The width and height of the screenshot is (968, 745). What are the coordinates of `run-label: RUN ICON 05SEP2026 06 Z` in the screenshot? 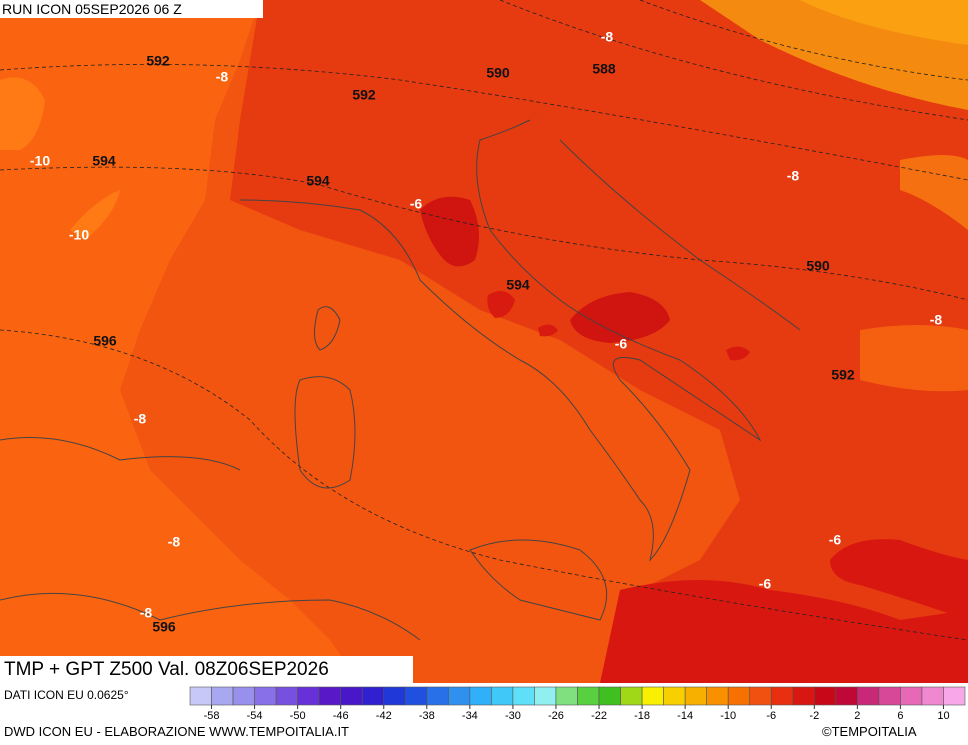 It's located at (131, 9).